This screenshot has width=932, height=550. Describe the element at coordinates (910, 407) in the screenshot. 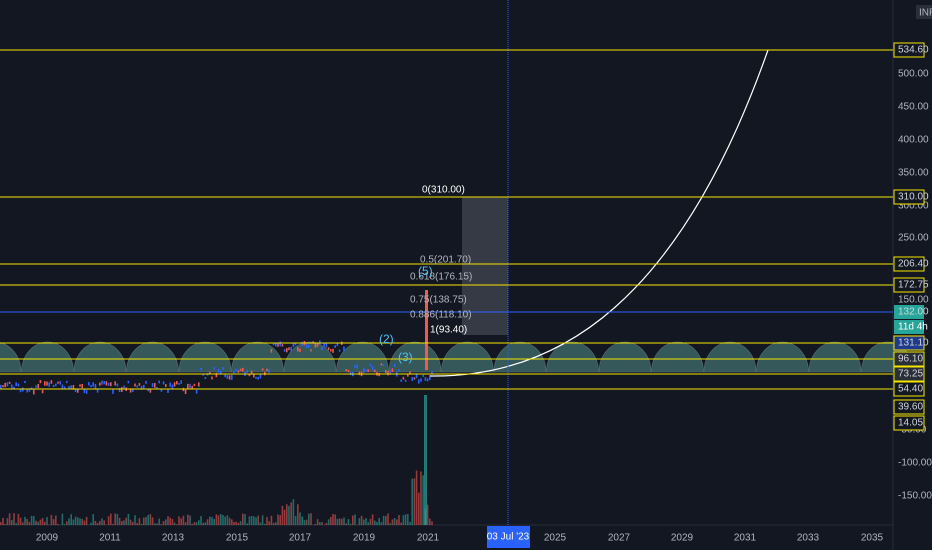

I see `level-label: 39.60` at that location.